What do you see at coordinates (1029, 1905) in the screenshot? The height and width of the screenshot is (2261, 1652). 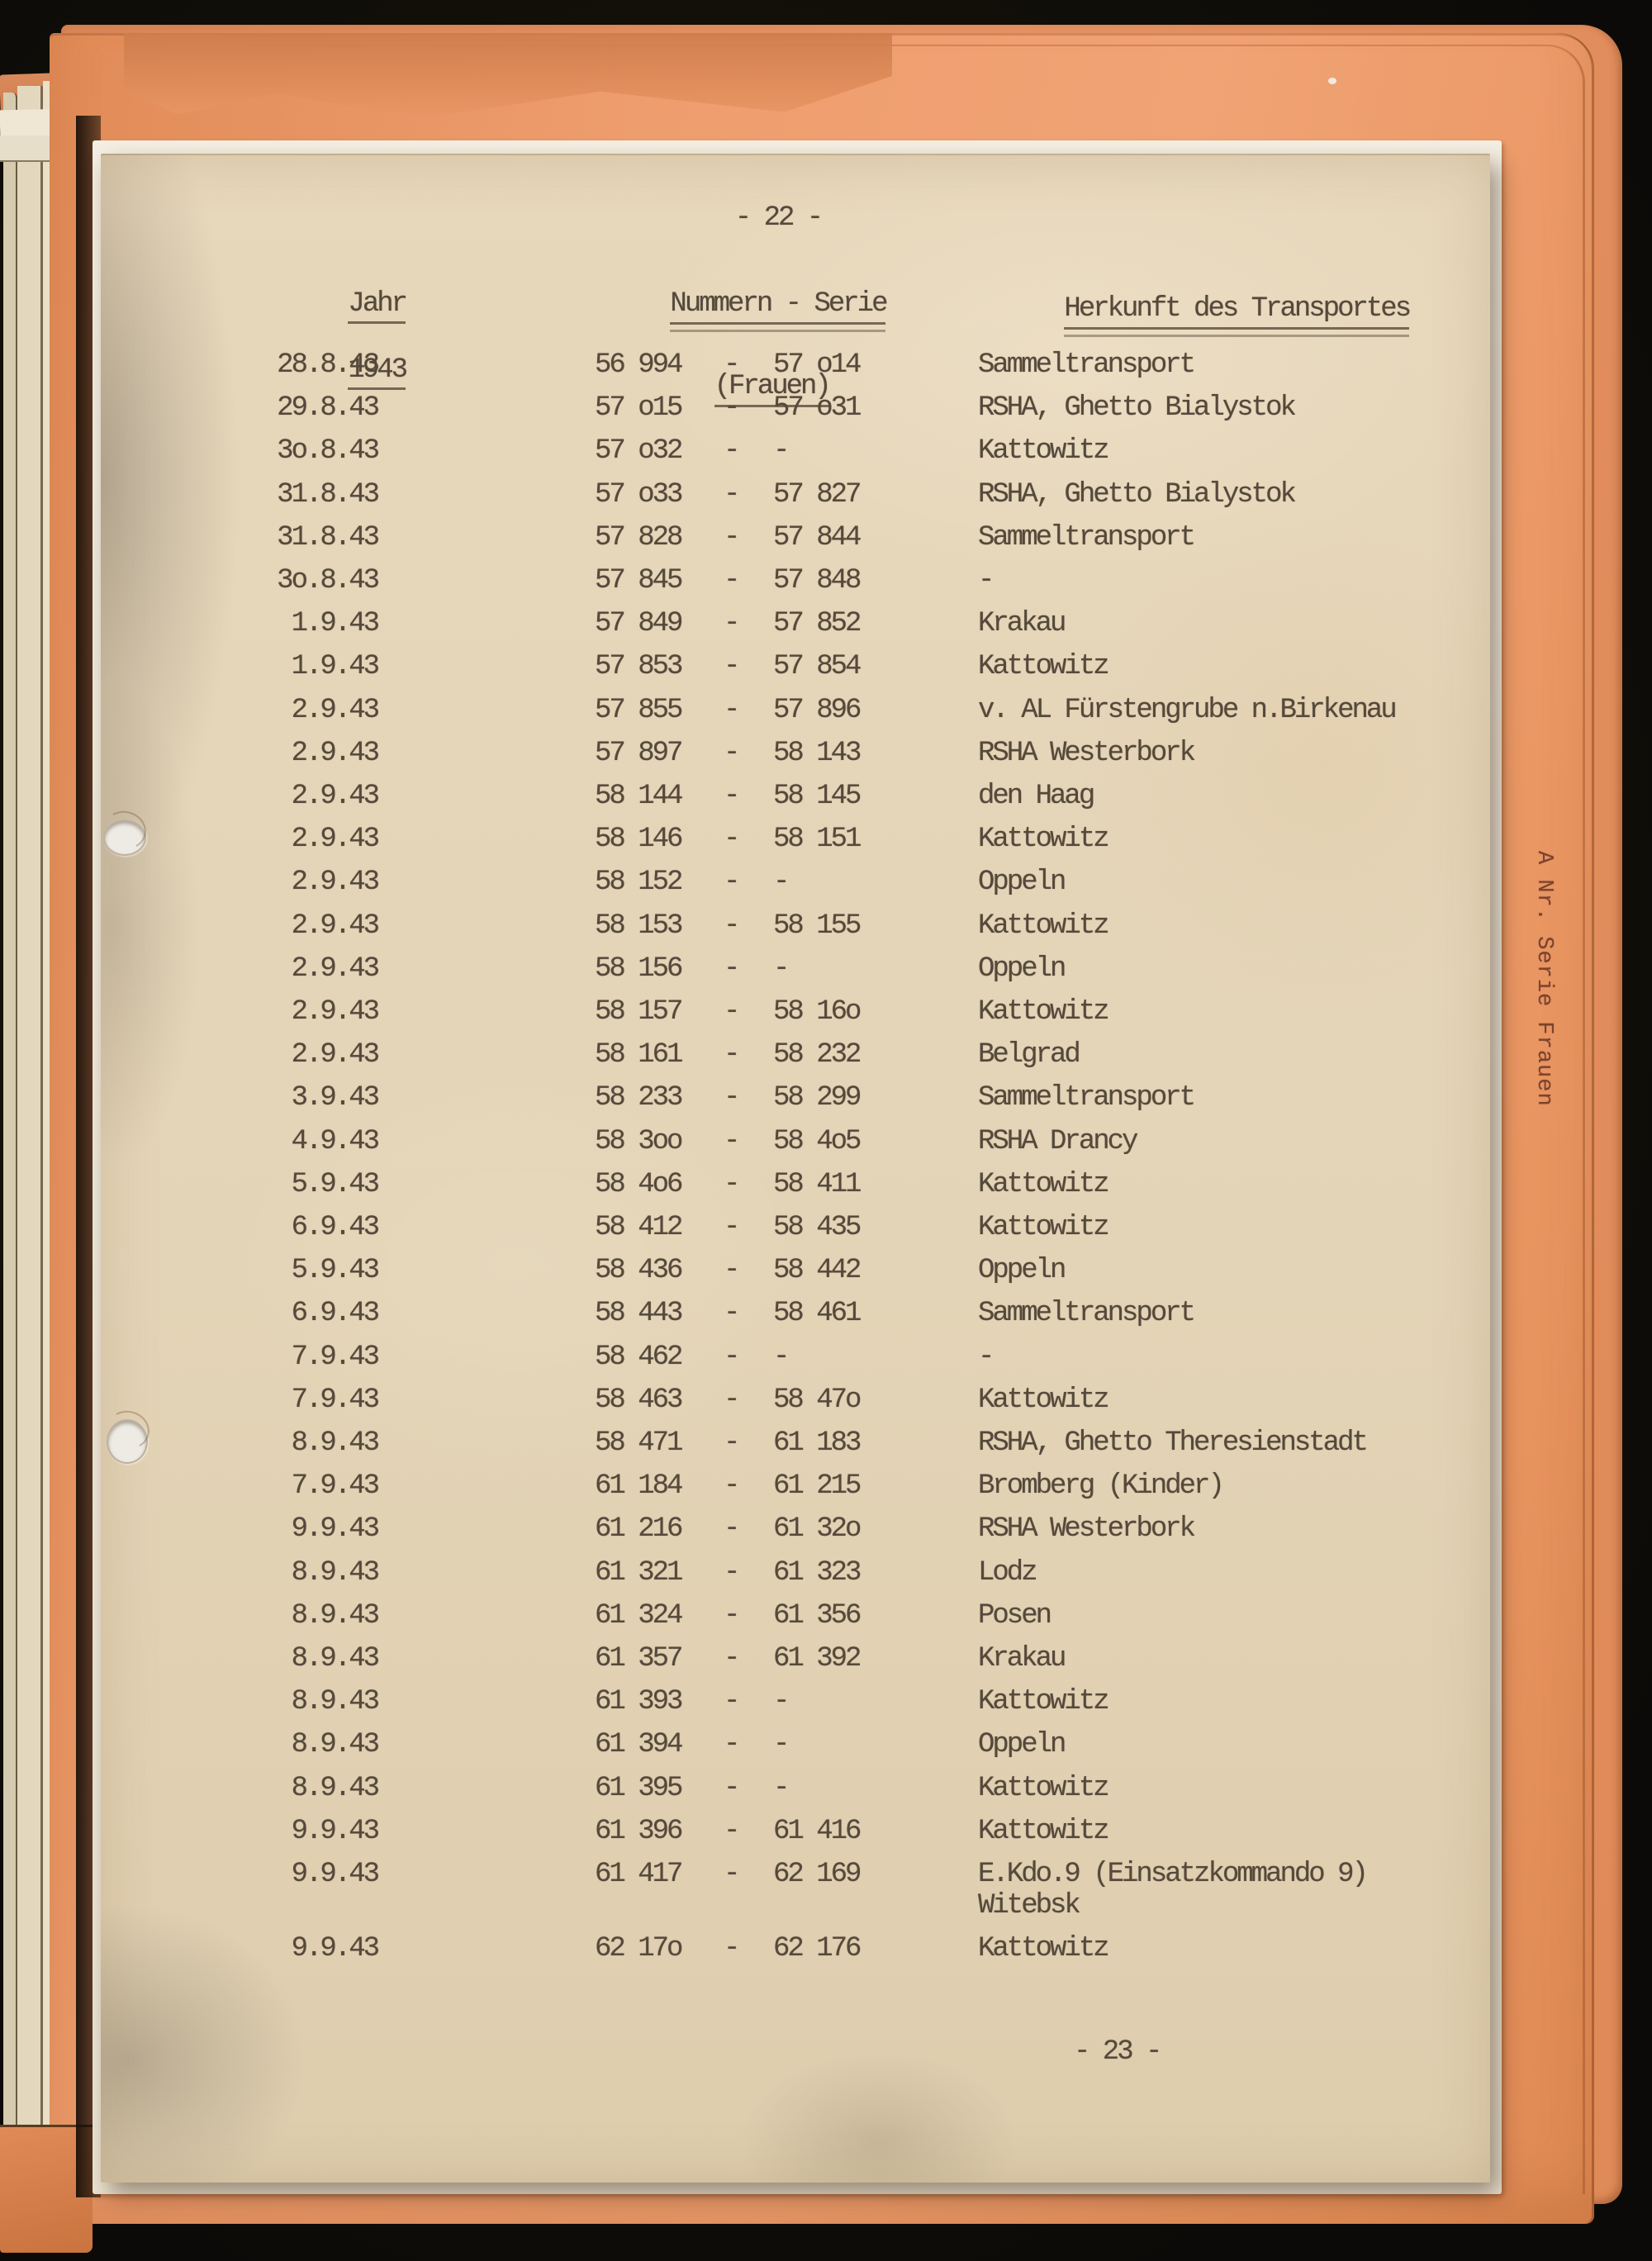 I see `row-origin-line2: Witebsk` at bounding box center [1029, 1905].